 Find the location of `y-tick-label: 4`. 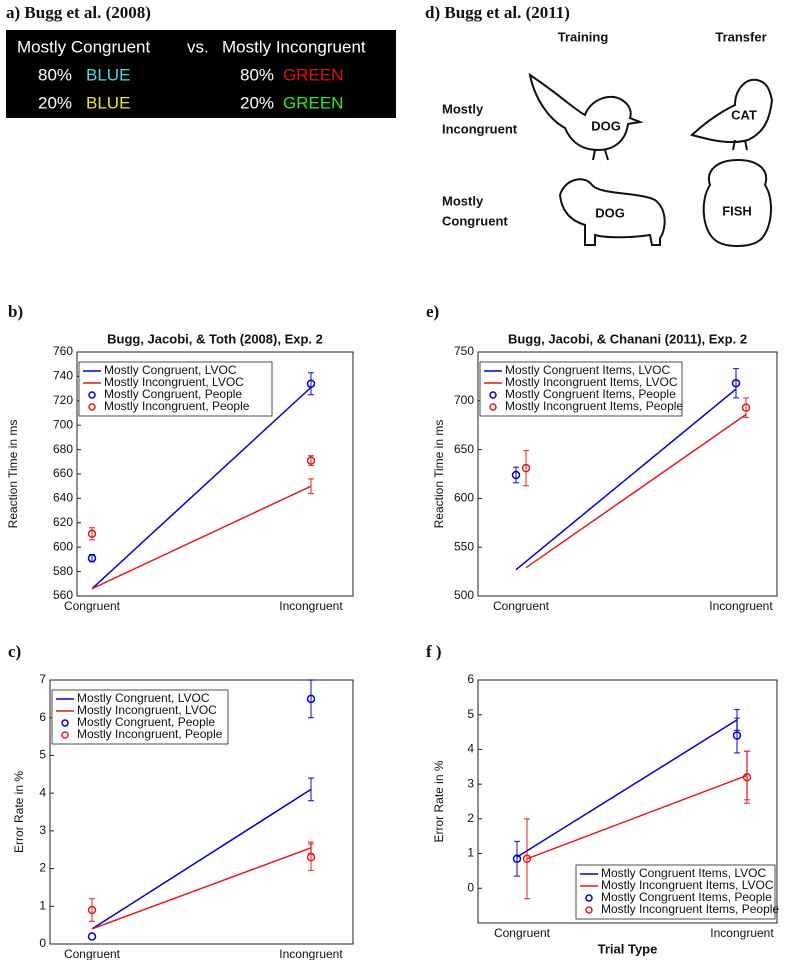

y-tick-label: 4 is located at coordinates (470, 749).